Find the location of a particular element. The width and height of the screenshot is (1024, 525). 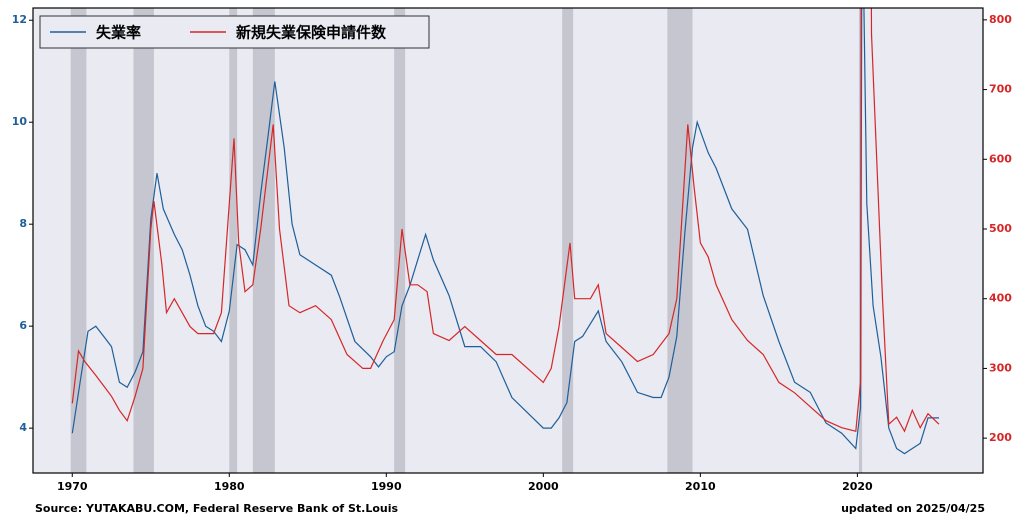

y-tick-label: 6 is located at coordinates (23, 325).